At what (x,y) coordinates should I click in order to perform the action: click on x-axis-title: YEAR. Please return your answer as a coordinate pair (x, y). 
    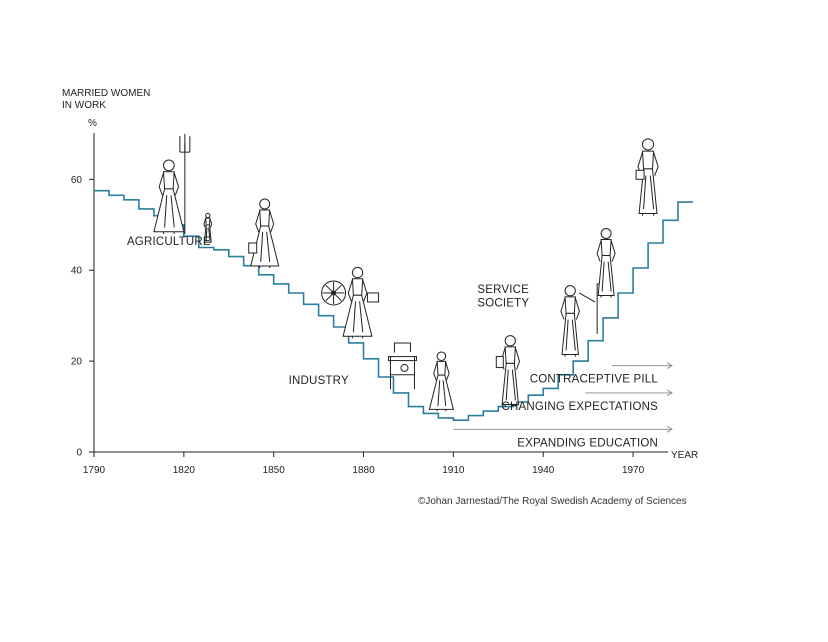
    Looking at the image, I should click on (684, 455).